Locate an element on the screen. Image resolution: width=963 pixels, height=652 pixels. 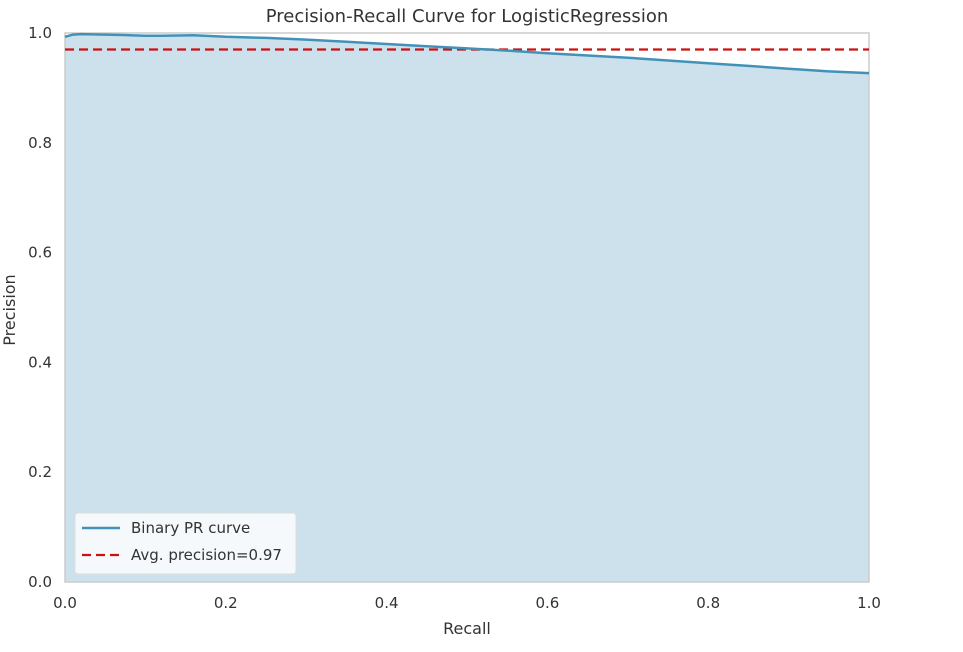
pr-curve-line is located at coordinates (467, 53).